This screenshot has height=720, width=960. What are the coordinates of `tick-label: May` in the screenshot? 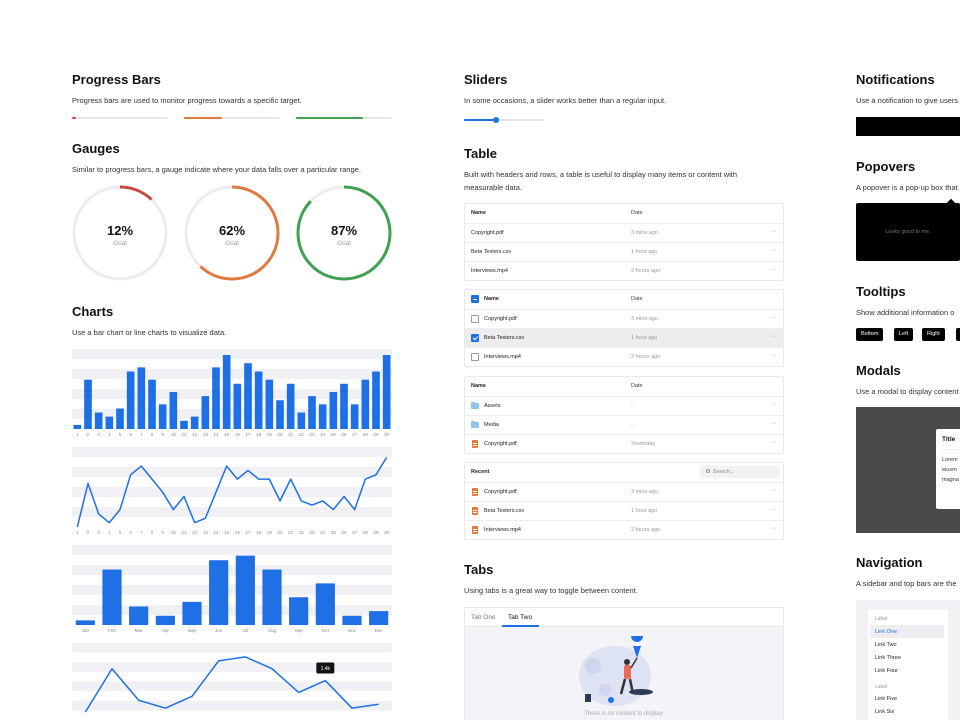 It's located at (192, 630).